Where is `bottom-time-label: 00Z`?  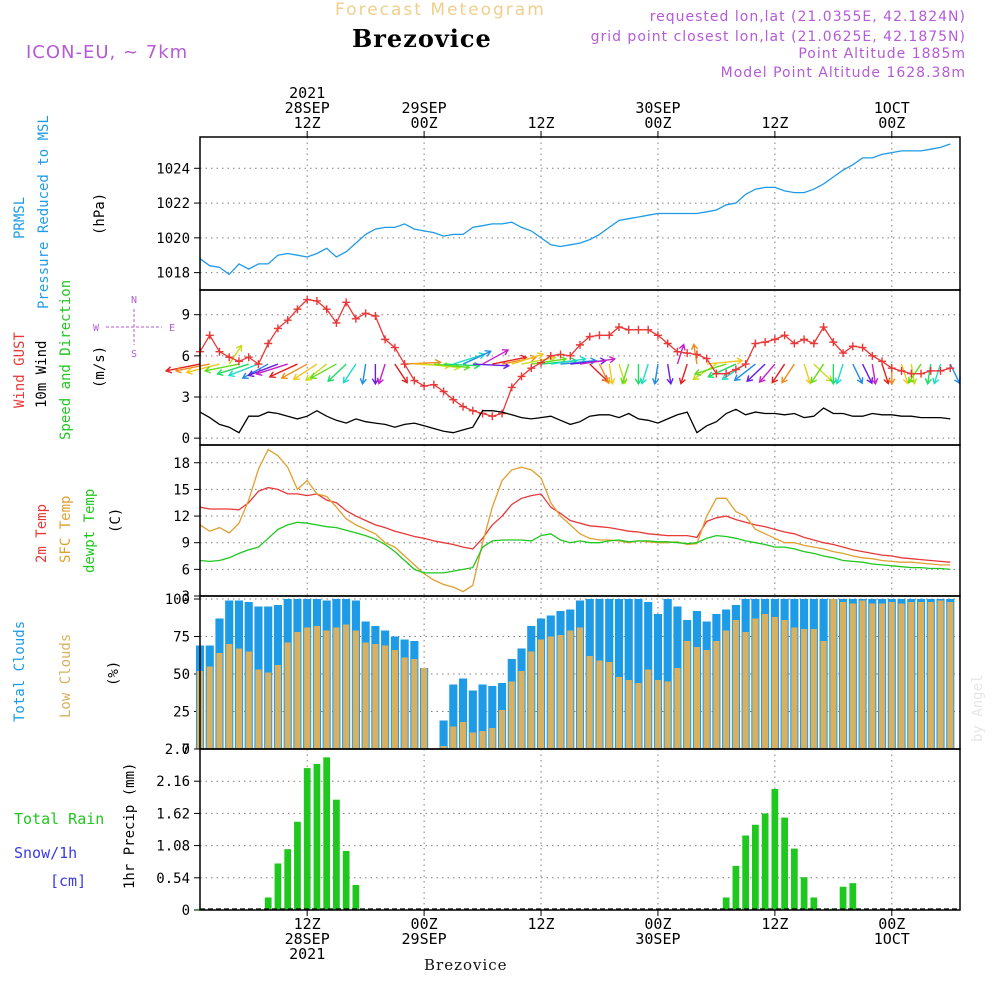 bottom-time-label: 00Z is located at coordinates (424, 924).